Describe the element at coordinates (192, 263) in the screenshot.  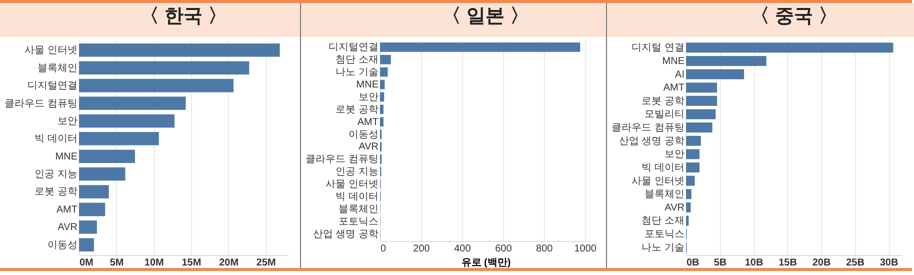
I see `x-tick-label: 15M` at that location.